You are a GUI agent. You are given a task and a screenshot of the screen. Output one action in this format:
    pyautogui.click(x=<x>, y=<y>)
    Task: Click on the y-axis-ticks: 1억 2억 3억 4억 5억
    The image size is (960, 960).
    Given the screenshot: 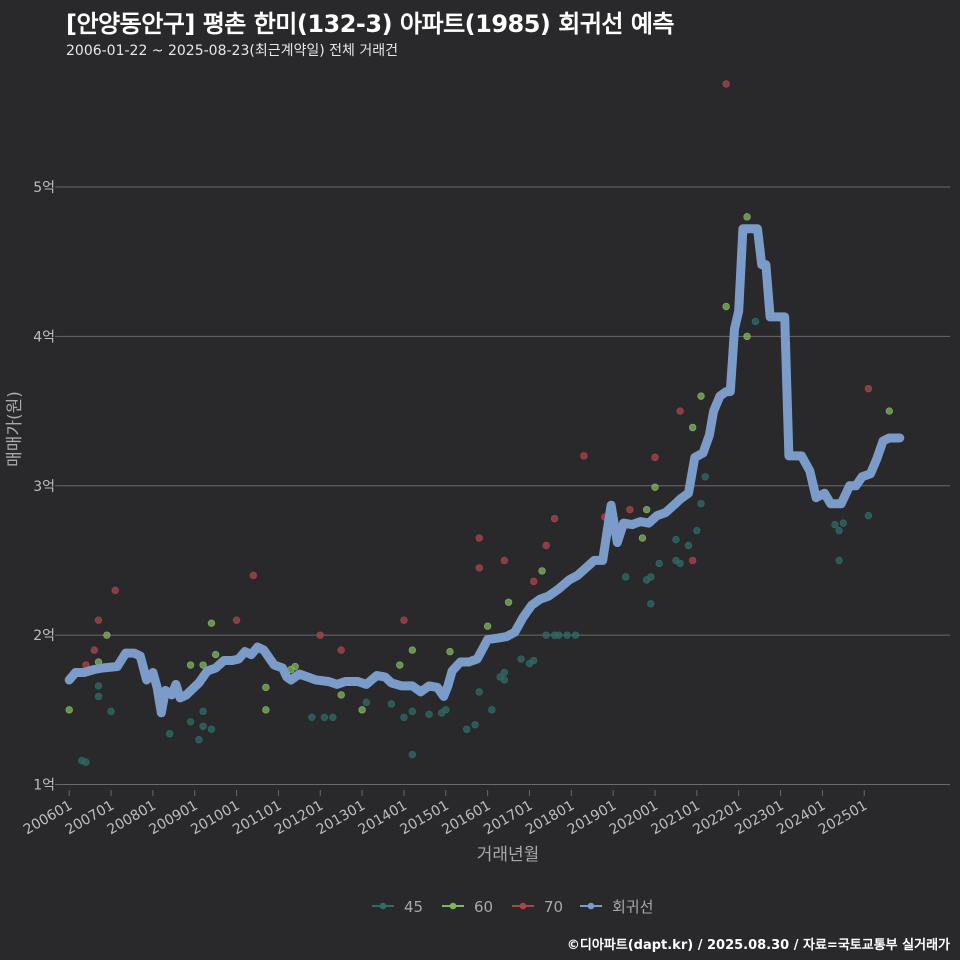 What is the action you would take?
    pyautogui.click(x=46, y=487)
    